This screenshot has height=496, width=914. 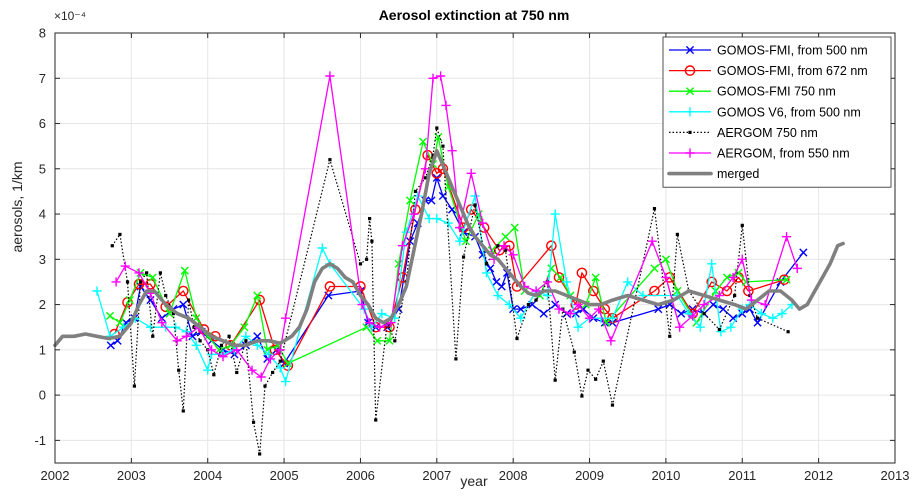 What do you see at coordinates (713, 174) in the screenshot?
I see `legend-entry: merged` at bounding box center [713, 174].